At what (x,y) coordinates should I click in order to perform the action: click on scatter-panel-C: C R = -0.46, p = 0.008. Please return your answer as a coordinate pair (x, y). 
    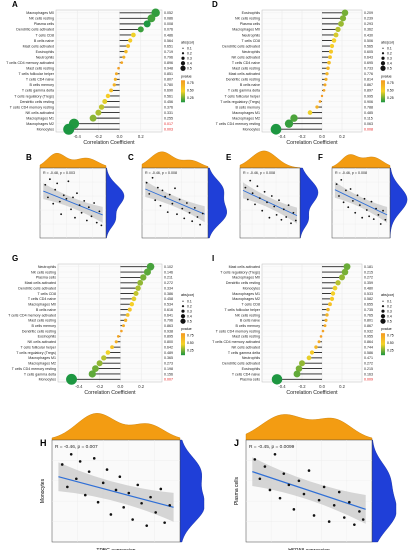
    Looking at the image, I should click on (177, 195).